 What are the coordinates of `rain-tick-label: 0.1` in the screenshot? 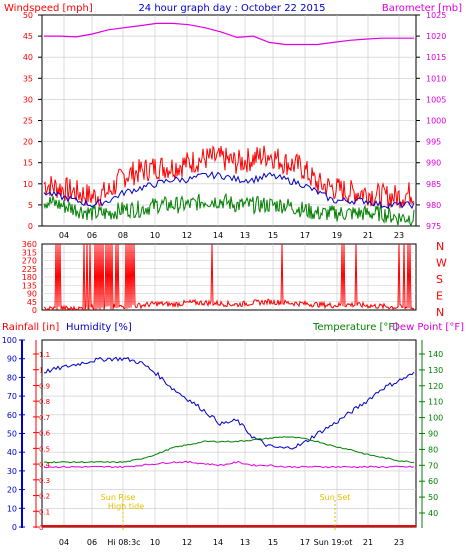 It's located at (44, 512).